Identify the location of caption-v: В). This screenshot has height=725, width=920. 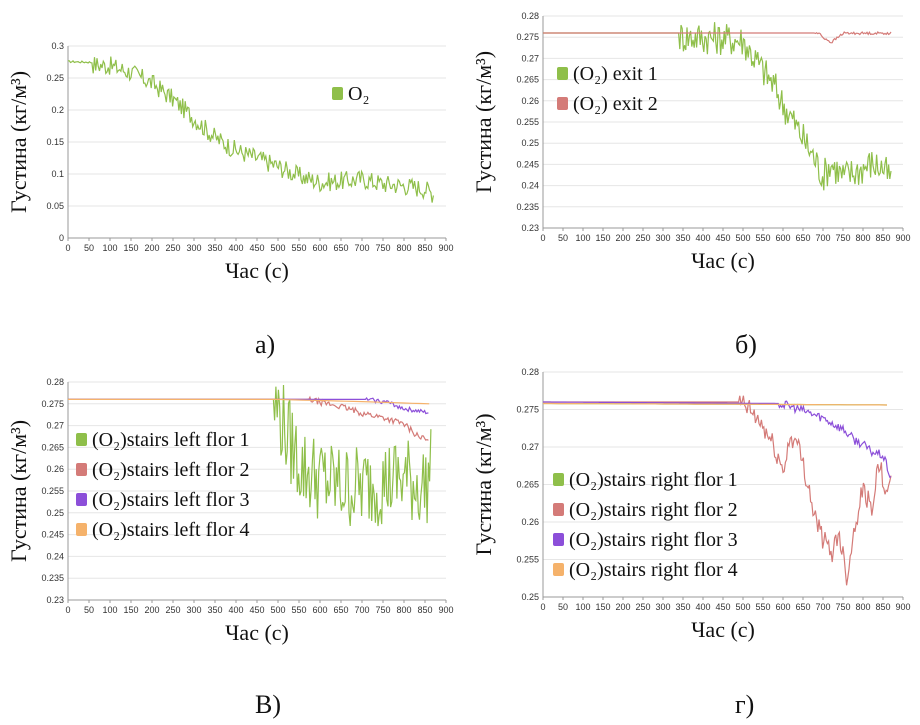
(268, 704).